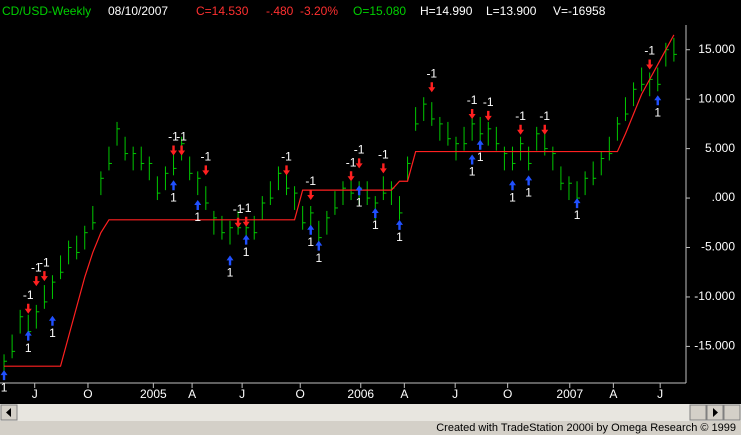  Describe the element at coordinates (698, 412) in the screenshot. I see `scroll-thumb` at that location.